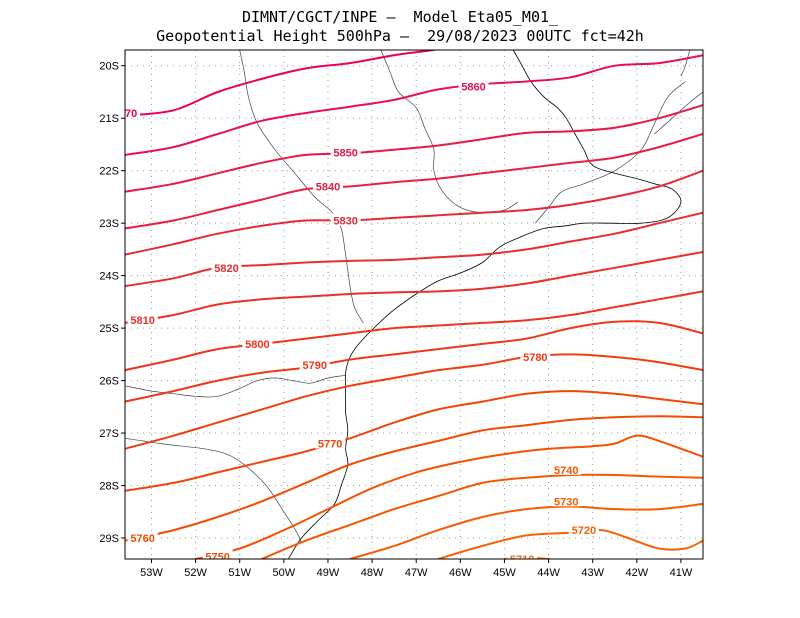 The image size is (800, 618). What do you see at coordinates (284, 573) in the screenshot?
I see `x-tick-label: 50W` at bounding box center [284, 573].